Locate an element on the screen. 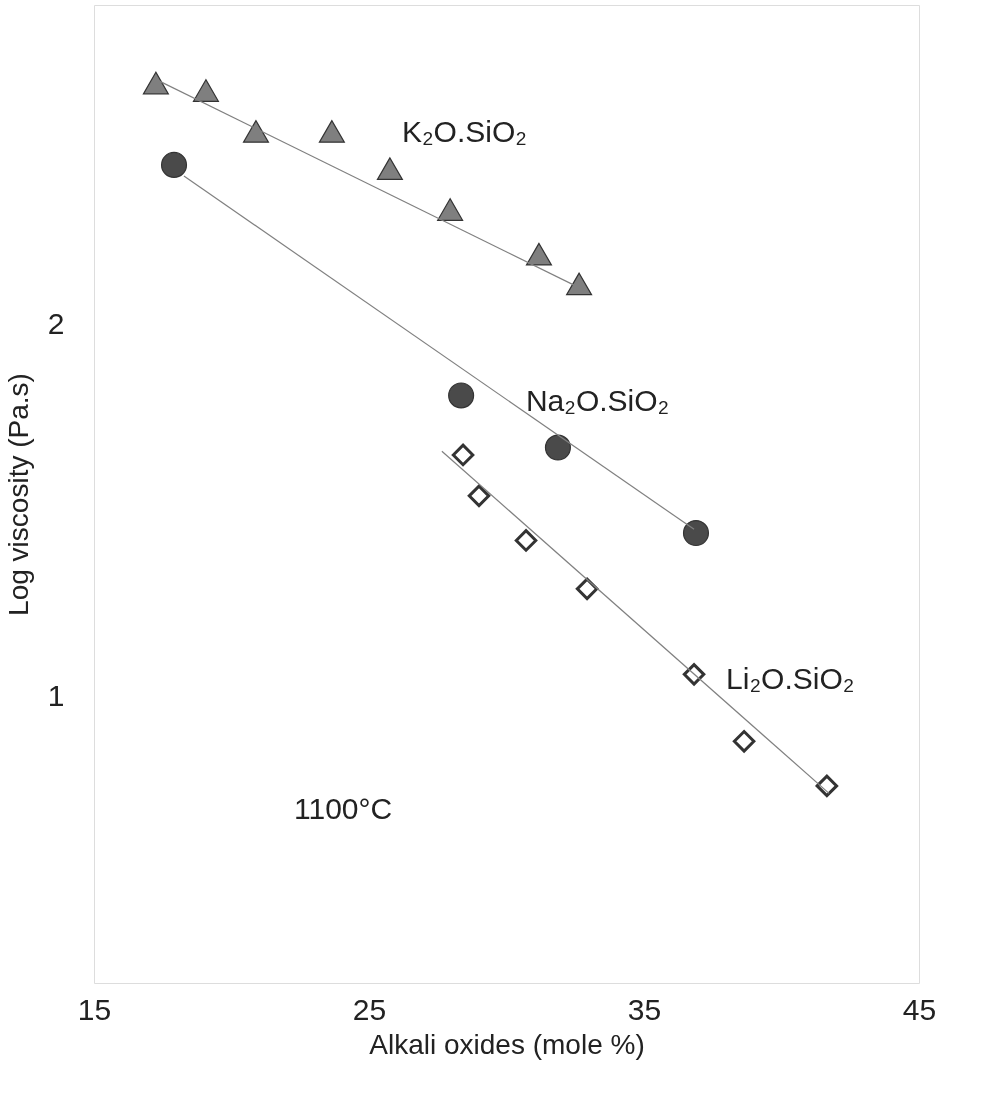  series-label: Na₂O.SiO₂ is located at coordinates (597, 400).